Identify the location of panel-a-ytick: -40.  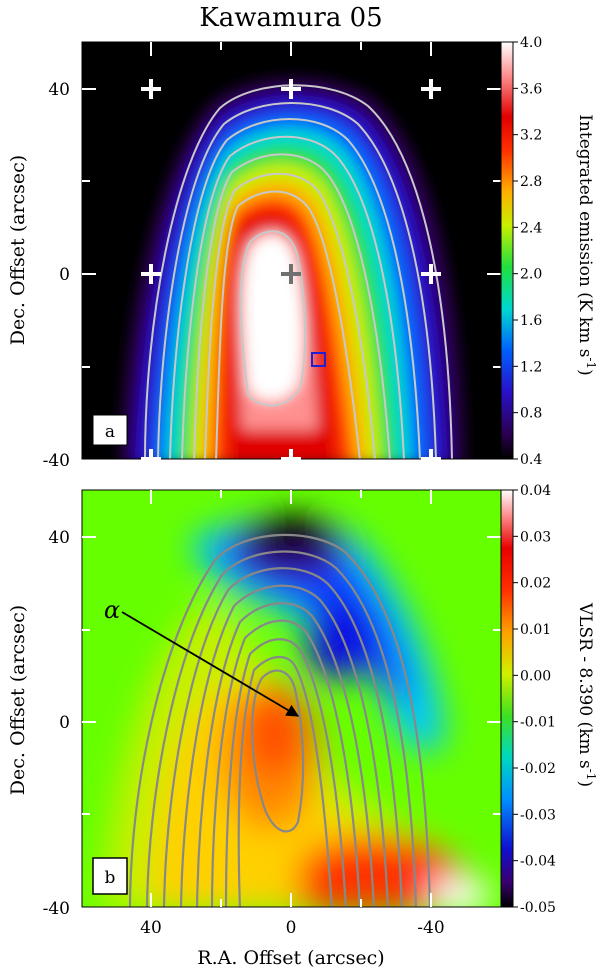
(56, 461).